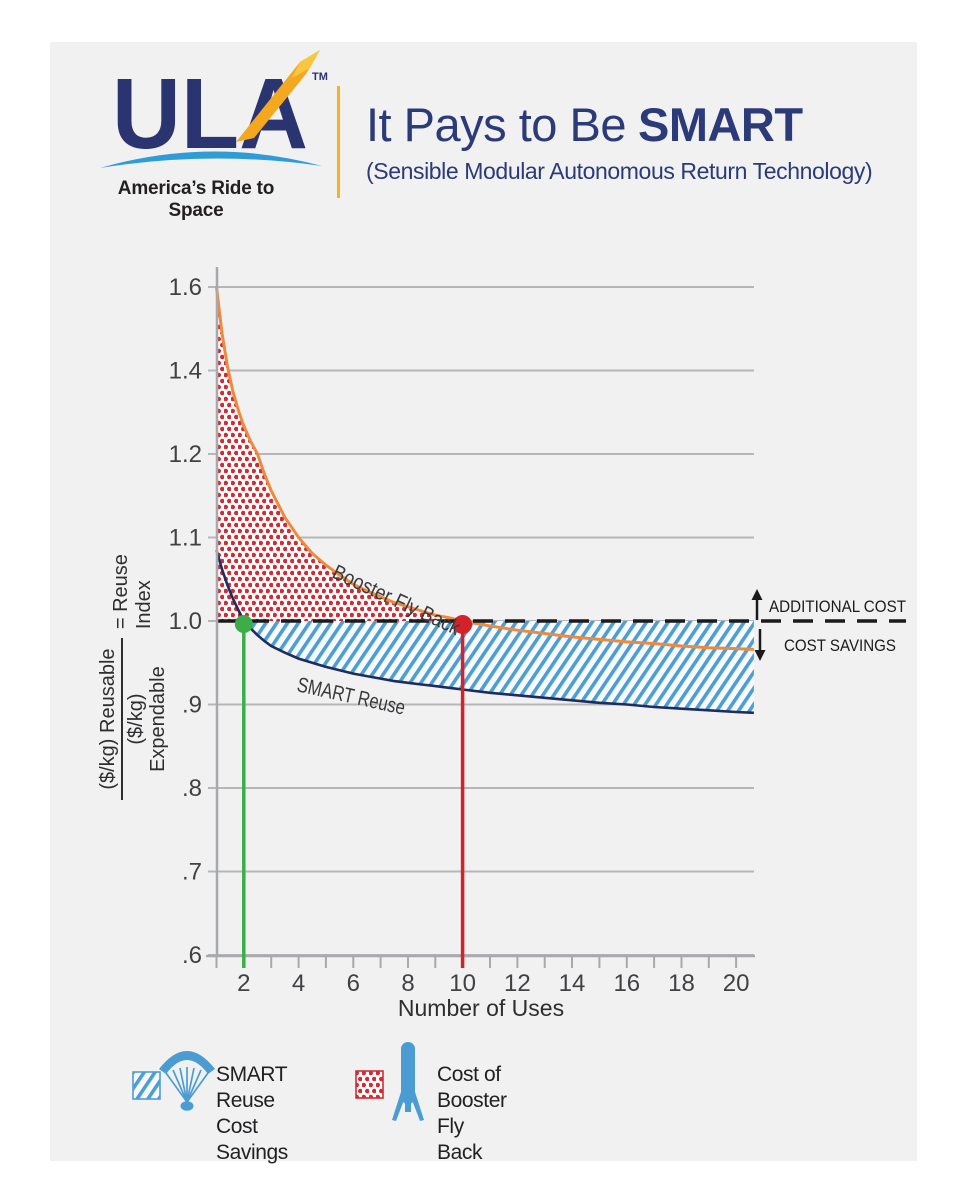 The image size is (962, 1200). Describe the element at coordinates (187, 1081) in the screenshot. I see `parachute-icon` at that location.